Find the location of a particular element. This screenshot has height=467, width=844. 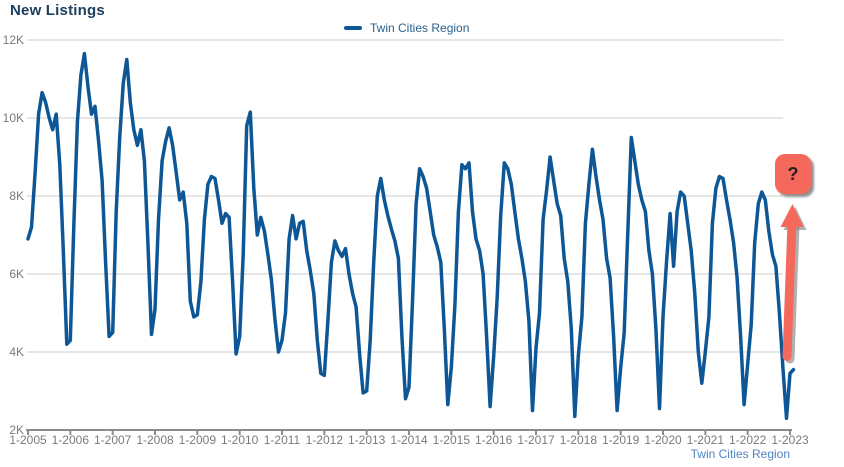

question-badge: ? is located at coordinates (793, 174).